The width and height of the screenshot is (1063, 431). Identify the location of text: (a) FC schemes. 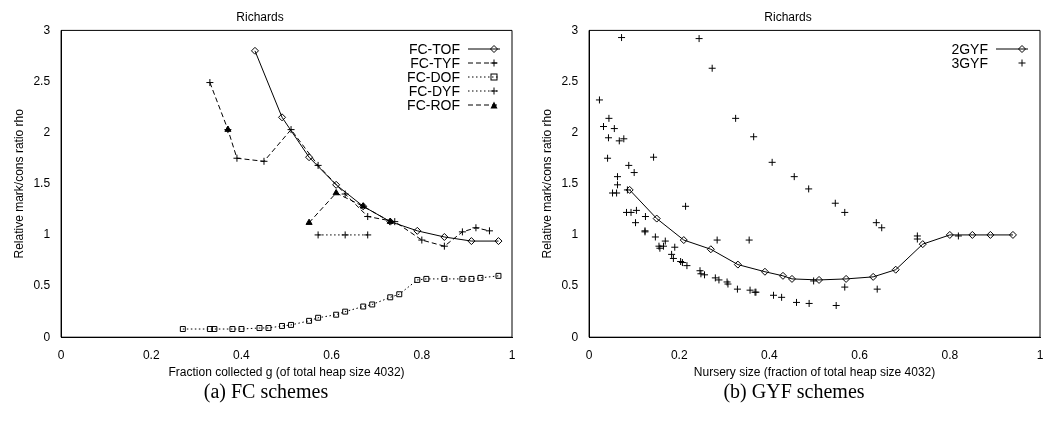
(266, 391).